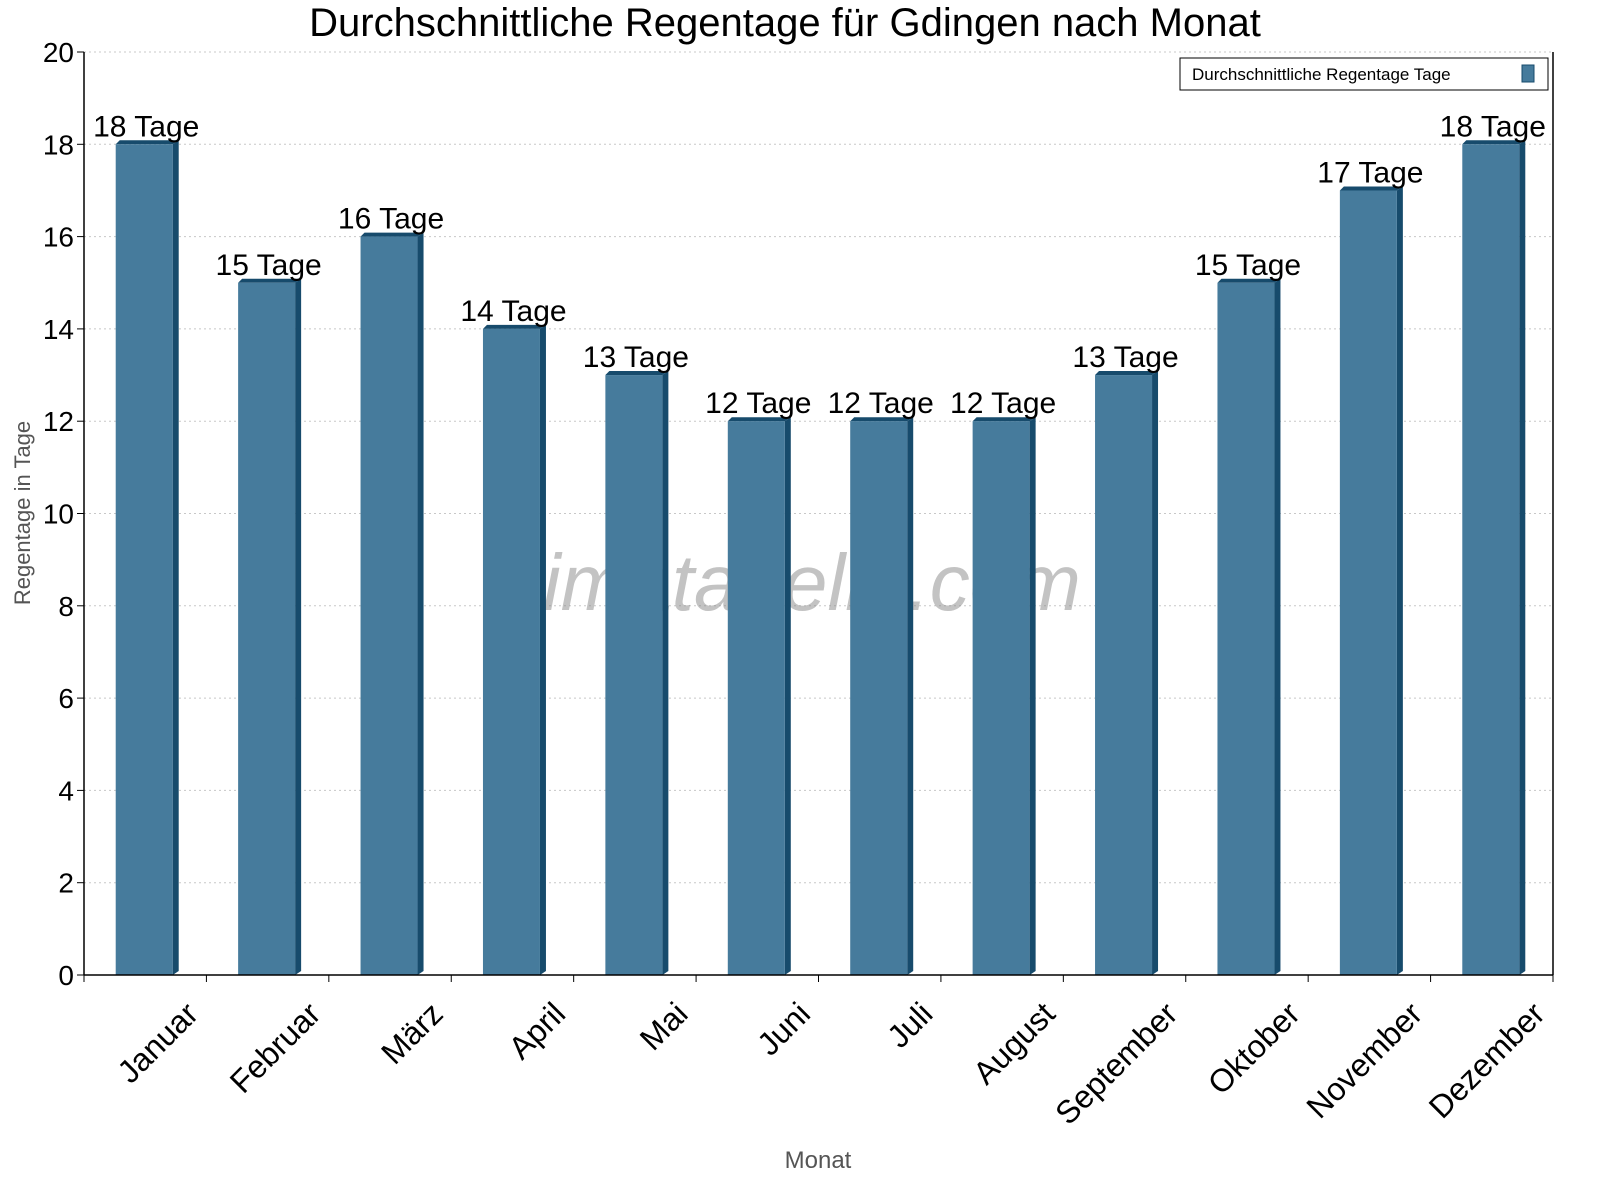 Image resolution: width=1600 pixels, height=1200 pixels. I want to click on x-tick-label: April, so click(537, 1030).